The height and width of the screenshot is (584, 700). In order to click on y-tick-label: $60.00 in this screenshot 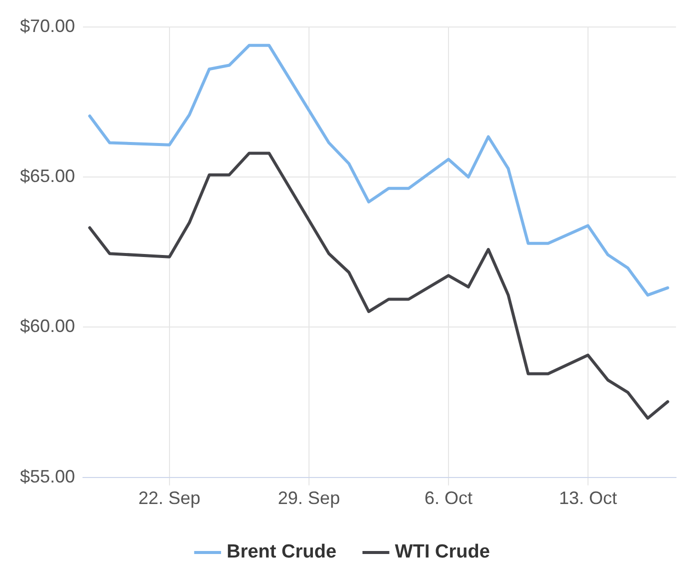, I will do `click(48, 326)`.